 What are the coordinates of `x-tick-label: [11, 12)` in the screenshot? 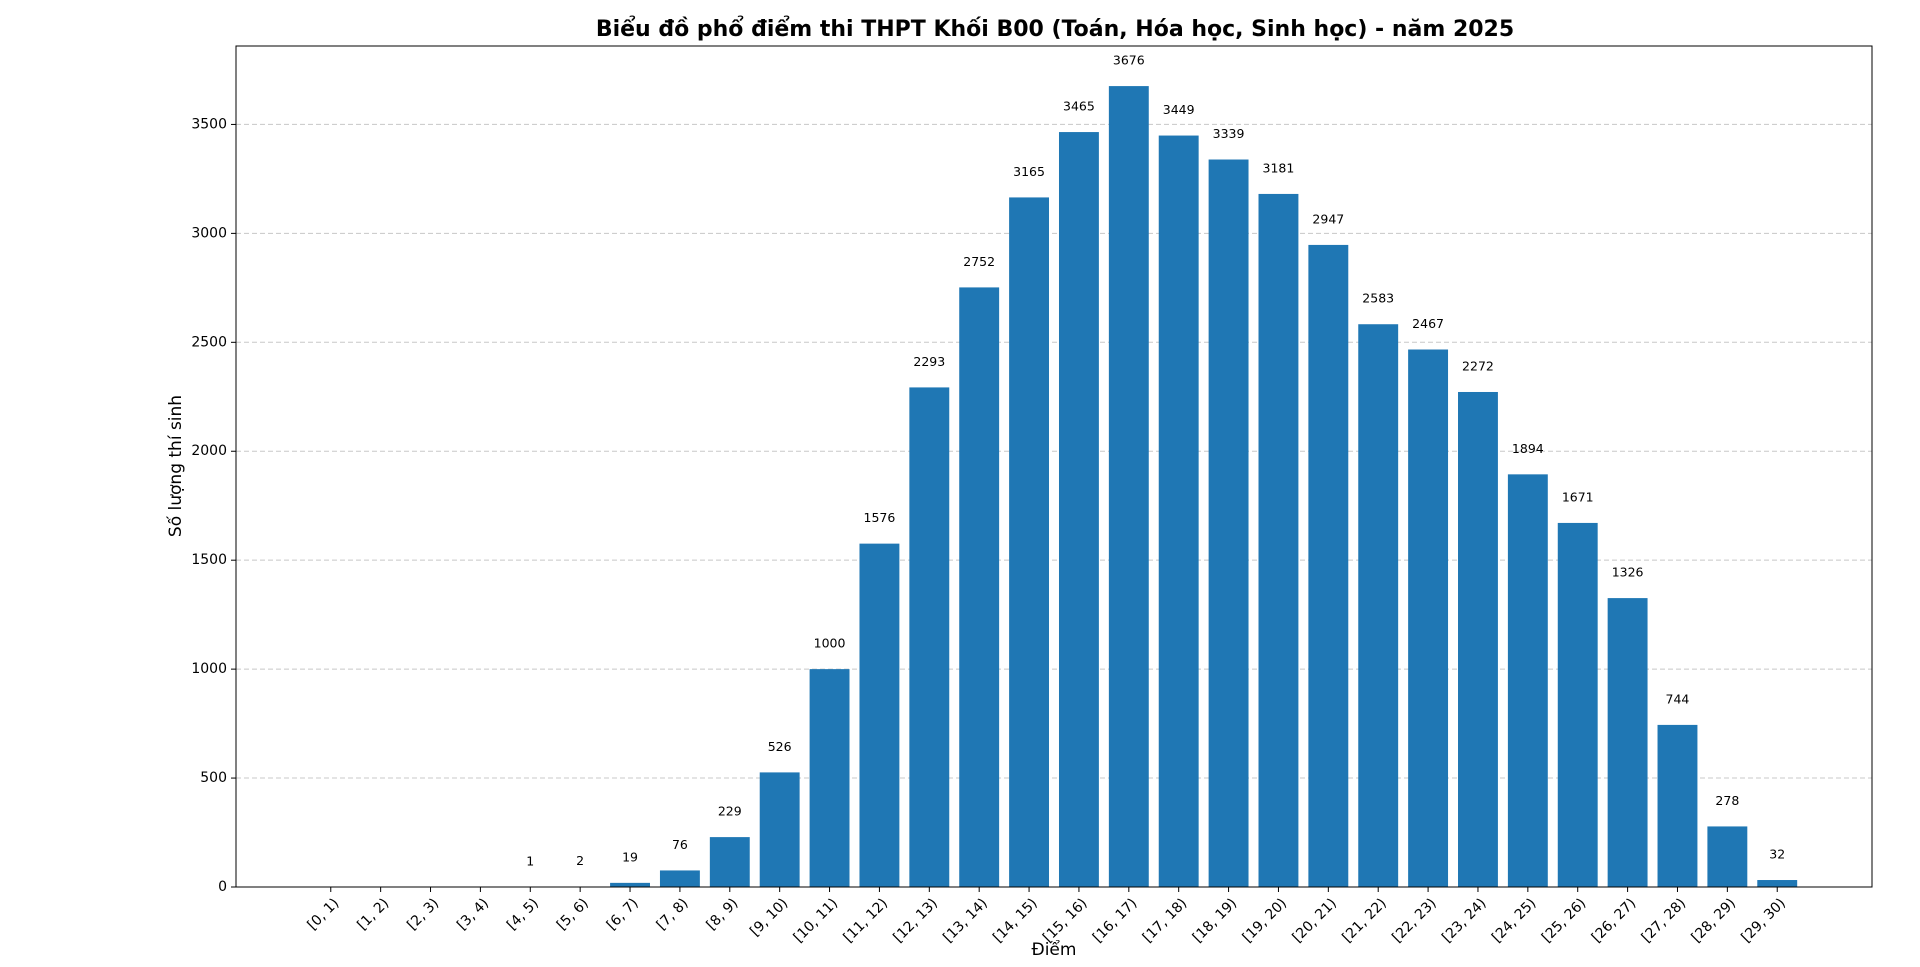 It's located at (866, 920).